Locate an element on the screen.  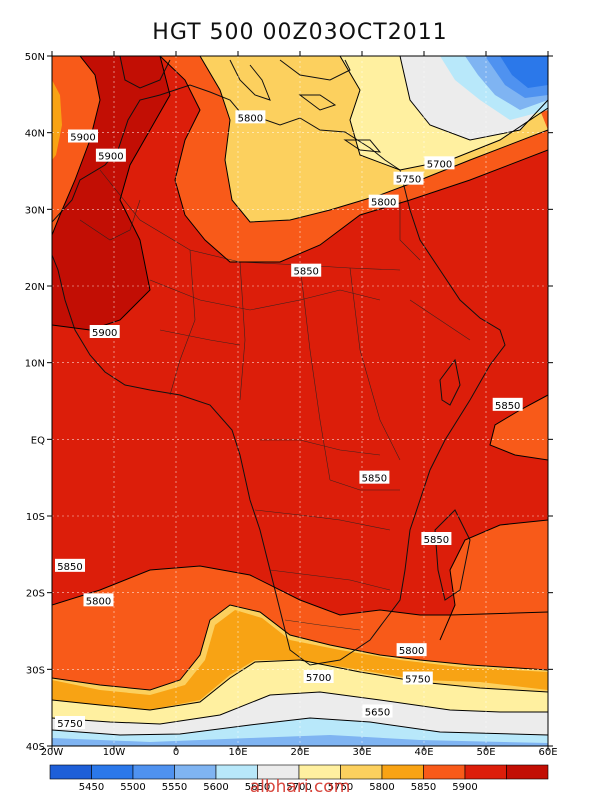
colorbar-label: 5900 is located at coordinates (464, 787).